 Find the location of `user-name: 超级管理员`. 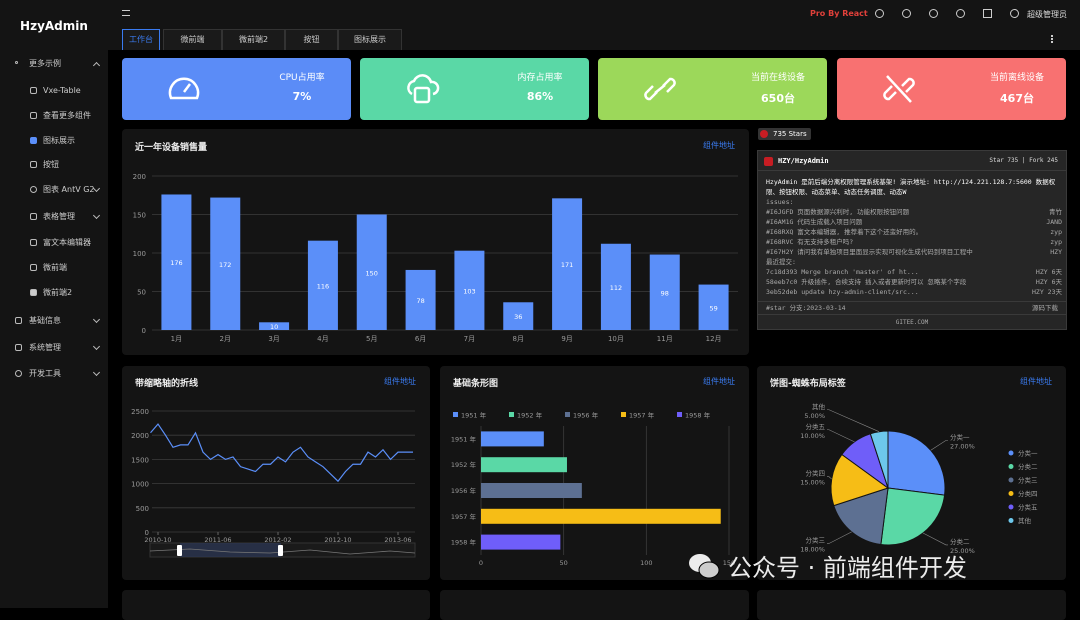

user-name: 超级管理员 is located at coordinates (1047, 14).